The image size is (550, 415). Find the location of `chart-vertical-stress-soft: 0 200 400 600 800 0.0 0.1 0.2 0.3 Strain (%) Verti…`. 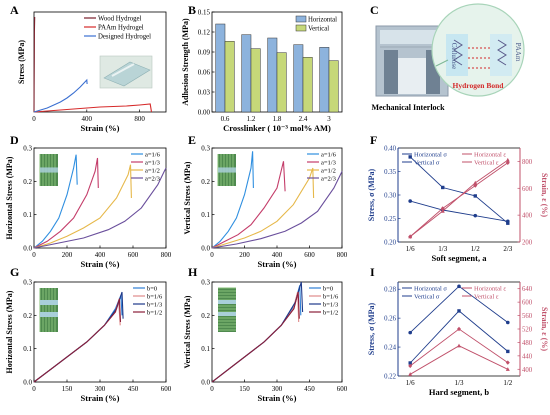

chart-vertical-stress-soft: 0 200 400 600 800 0.0 0.1 0.2 0.3 Strain (%) Verti… is located at coordinates (265, 207).